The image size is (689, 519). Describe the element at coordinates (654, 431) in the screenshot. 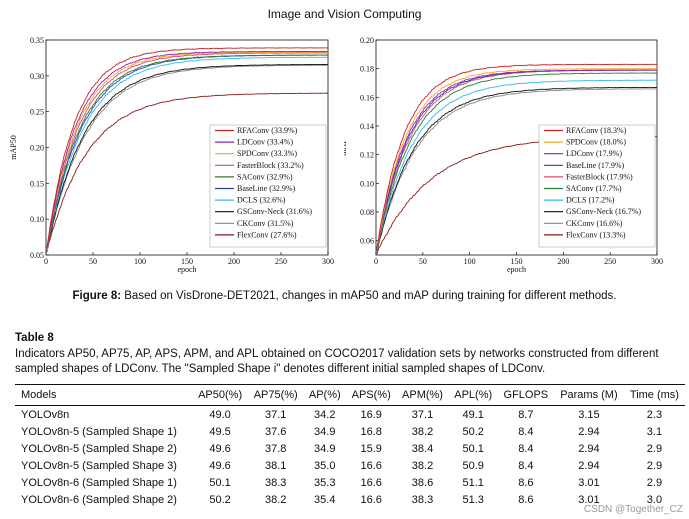

I see `cell-time: 3.1` at that location.